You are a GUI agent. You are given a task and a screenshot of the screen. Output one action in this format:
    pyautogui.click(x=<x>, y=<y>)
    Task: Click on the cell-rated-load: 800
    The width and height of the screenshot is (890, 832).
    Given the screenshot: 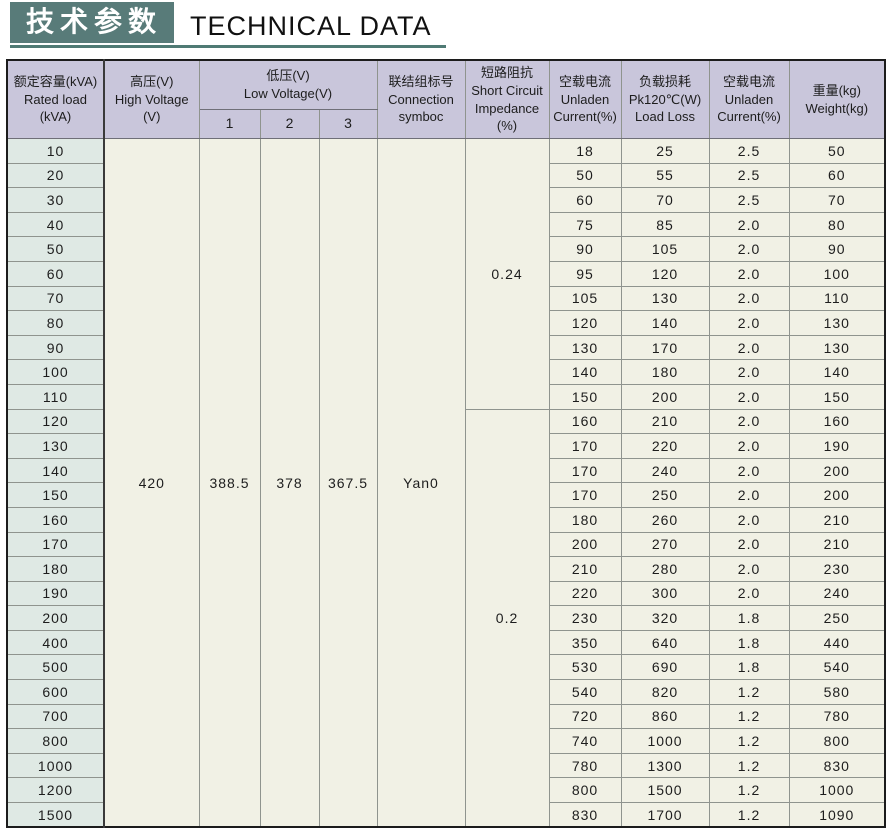 What is the action you would take?
    pyautogui.click(x=55, y=741)
    